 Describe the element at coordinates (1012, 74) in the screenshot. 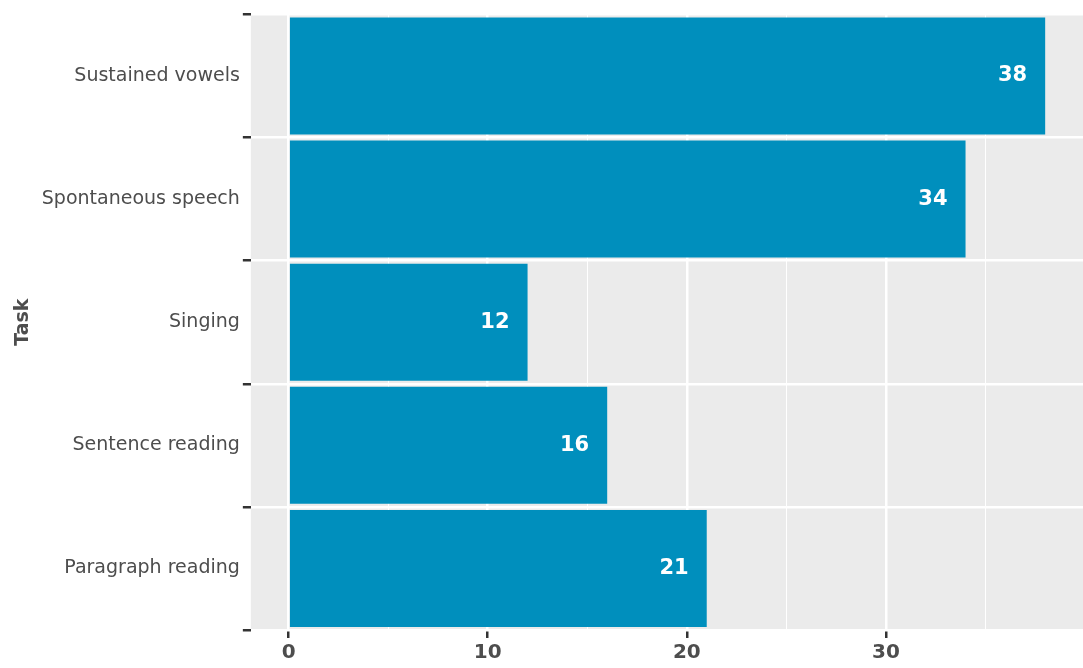

I see `data-label: 38` at that location.